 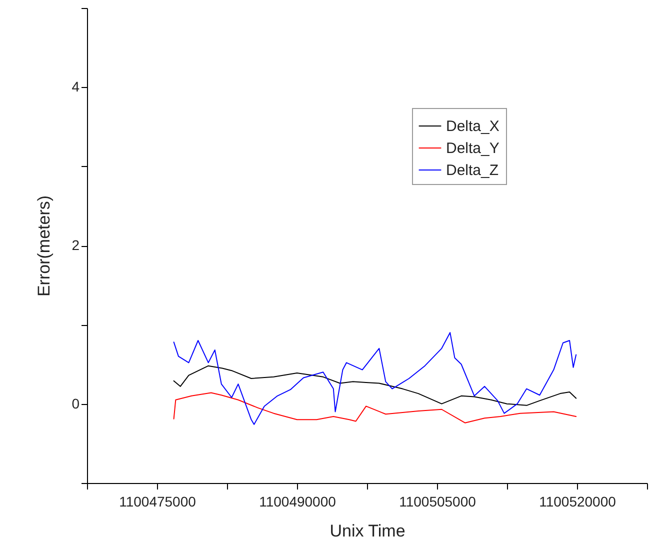 I want to click on legend-label: Delta_Z, so click(x=472, y=170).